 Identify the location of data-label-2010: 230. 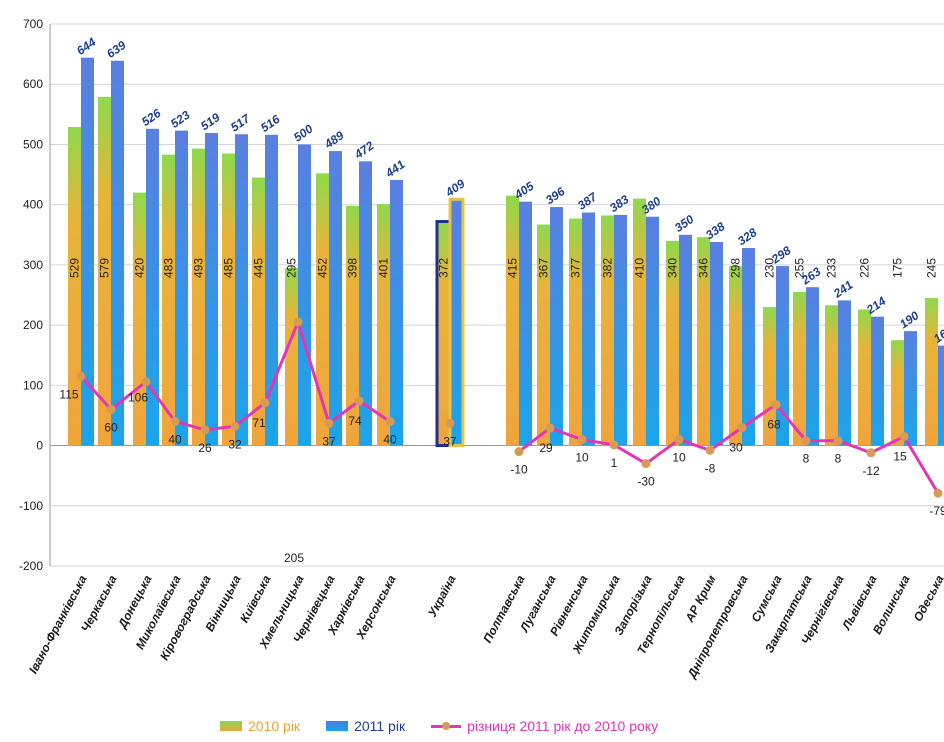
(770, 268).